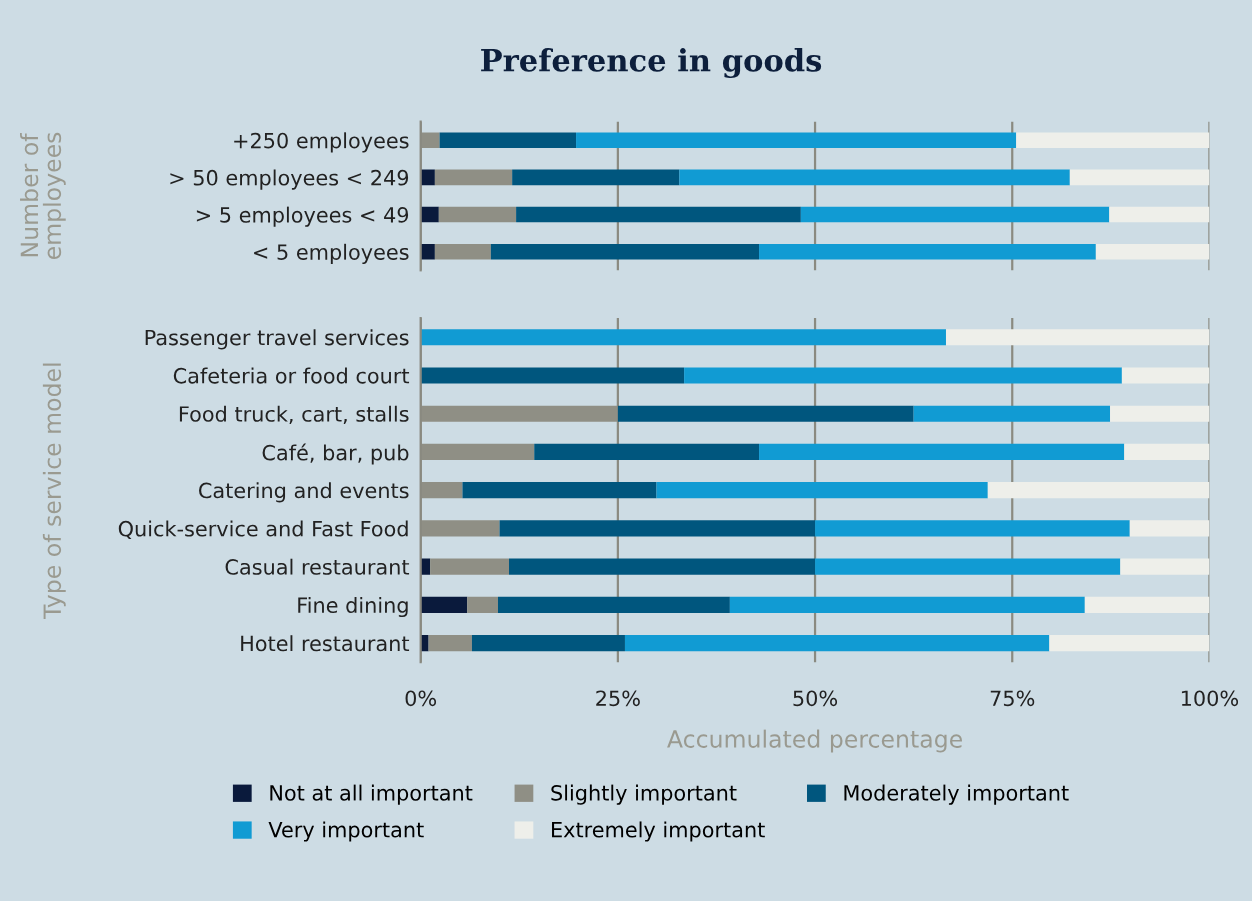 The image size is (1252, 901). I want to click on y-tick-label: Fine dining, so click(353, 607).